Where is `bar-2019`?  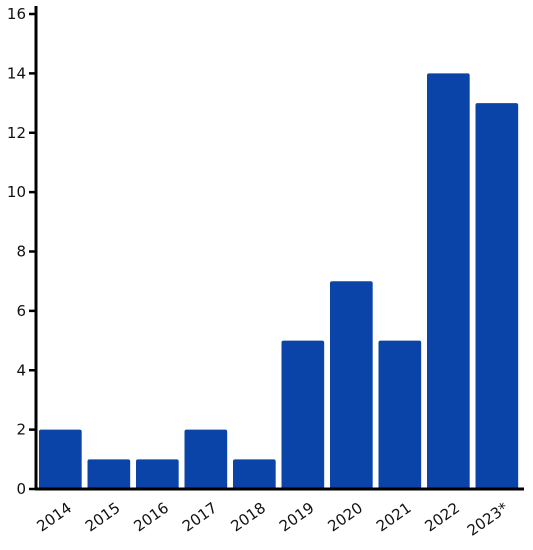 bar-2019 is located at coordinates (303, 414).